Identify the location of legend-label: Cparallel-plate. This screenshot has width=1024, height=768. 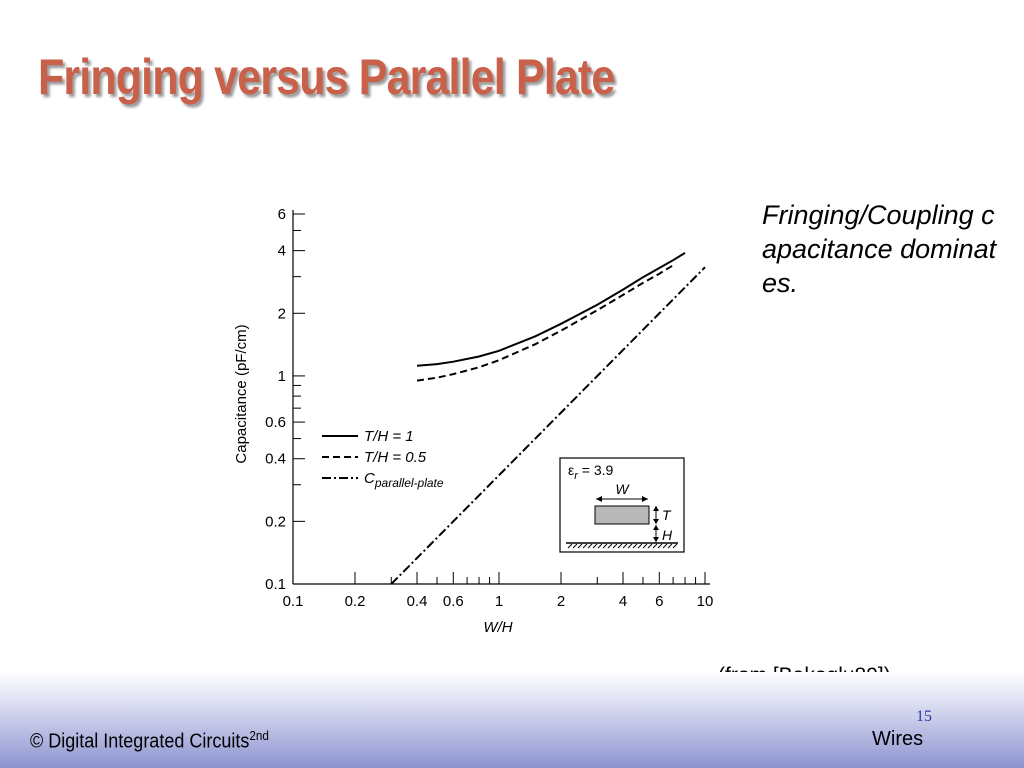
(404, 480).